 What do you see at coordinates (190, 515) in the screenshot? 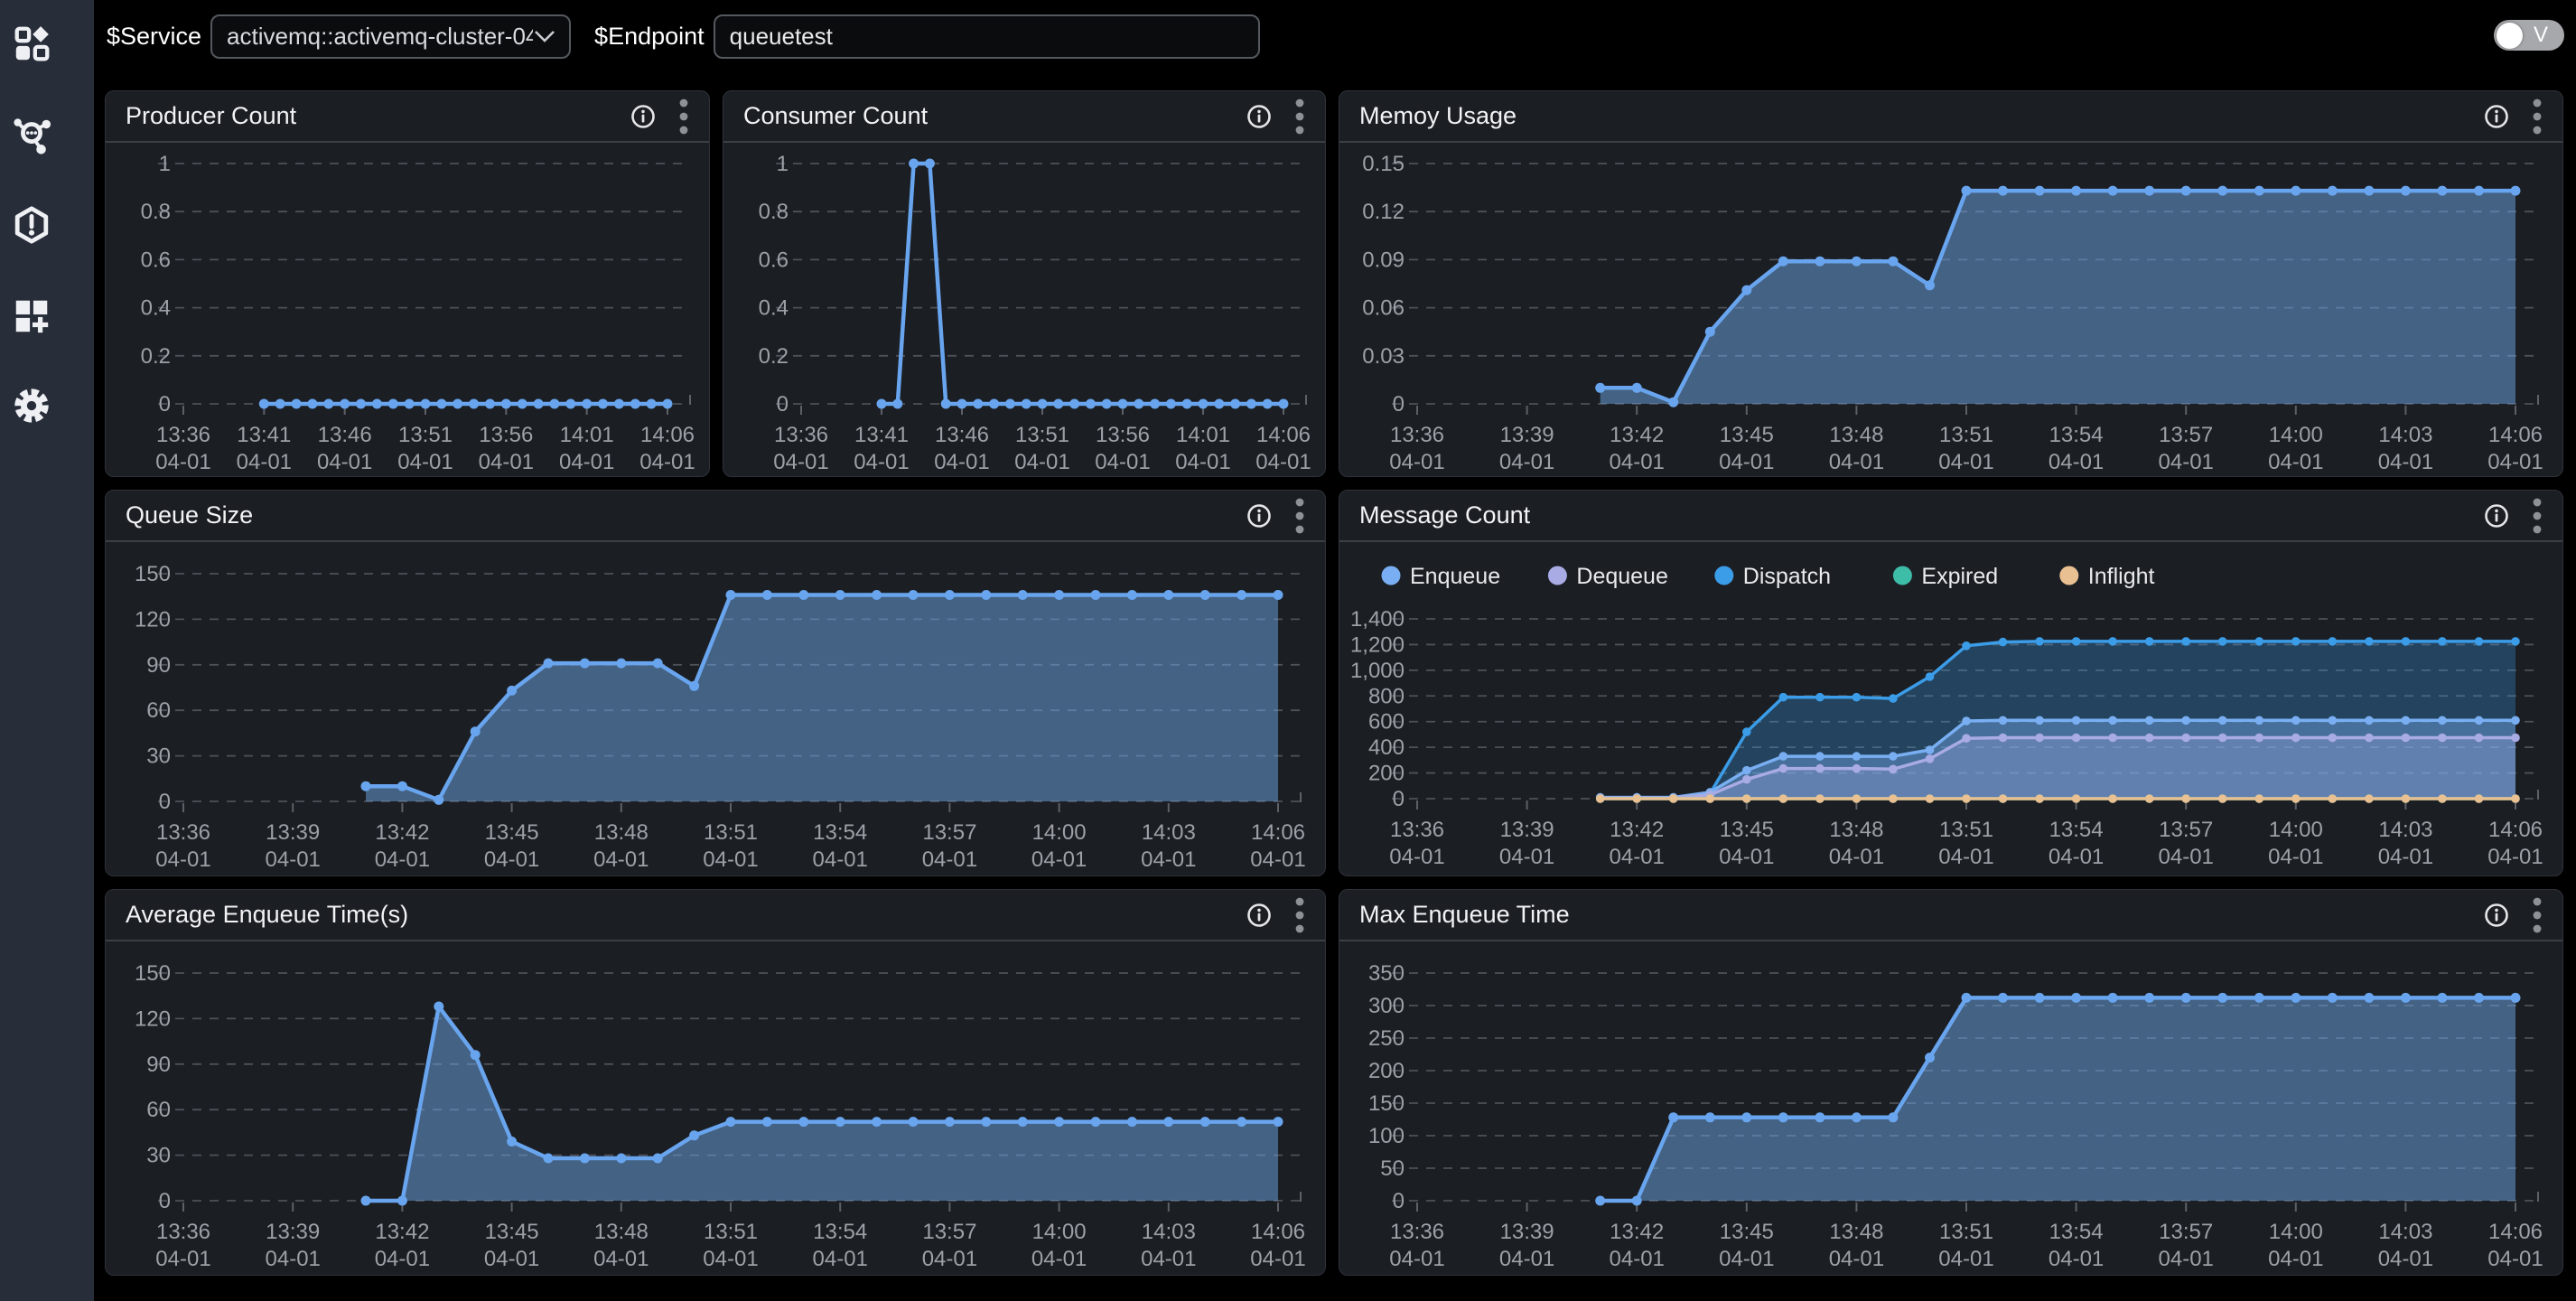
I see `panel-title: Queue Size` at bounding box center [190, 515].